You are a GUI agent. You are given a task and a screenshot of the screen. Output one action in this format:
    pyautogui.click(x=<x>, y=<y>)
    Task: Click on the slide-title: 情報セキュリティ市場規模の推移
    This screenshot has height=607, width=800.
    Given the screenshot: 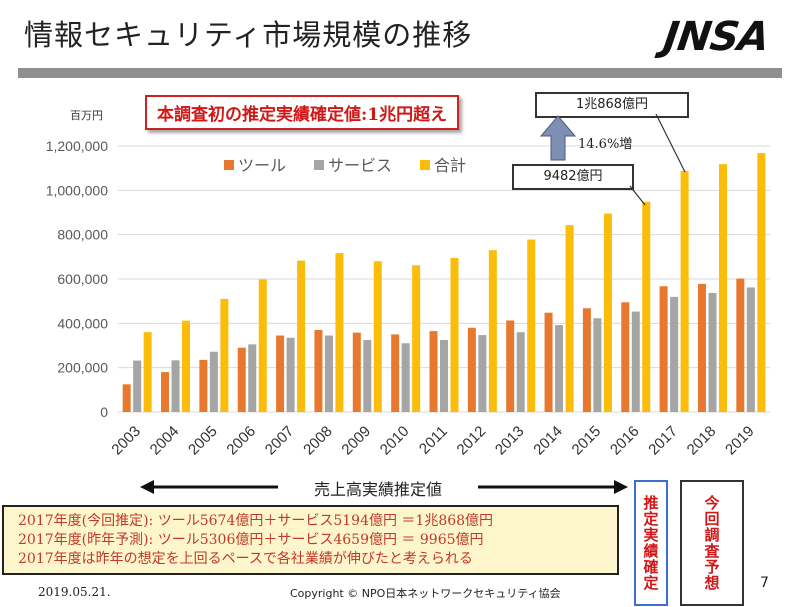 What is the action you would take?
    pyautogui.click(x=248, y=35)
    